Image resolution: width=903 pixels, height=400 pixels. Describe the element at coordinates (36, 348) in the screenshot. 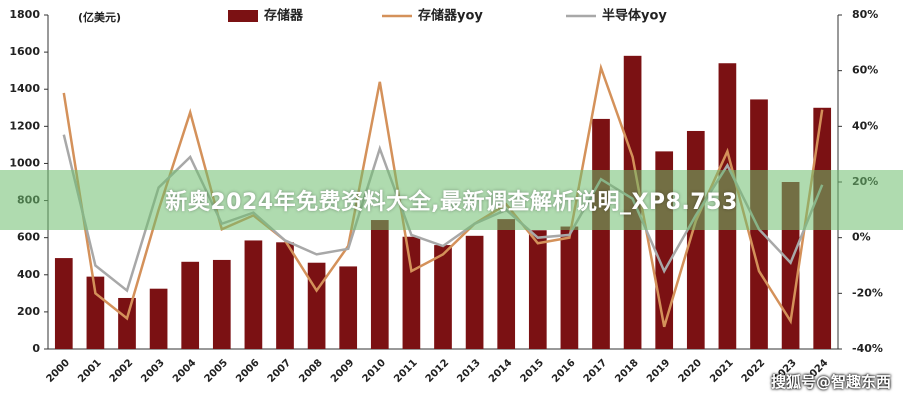

I see `y-tick-label: 0` at that location.